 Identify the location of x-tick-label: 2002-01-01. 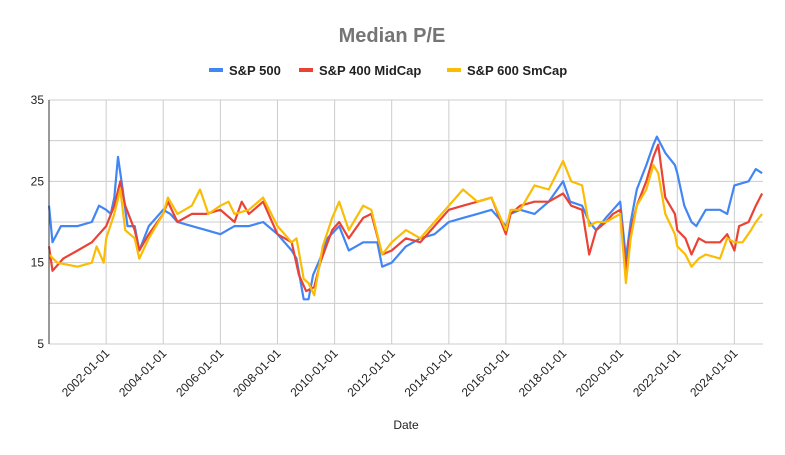
(86, 373).